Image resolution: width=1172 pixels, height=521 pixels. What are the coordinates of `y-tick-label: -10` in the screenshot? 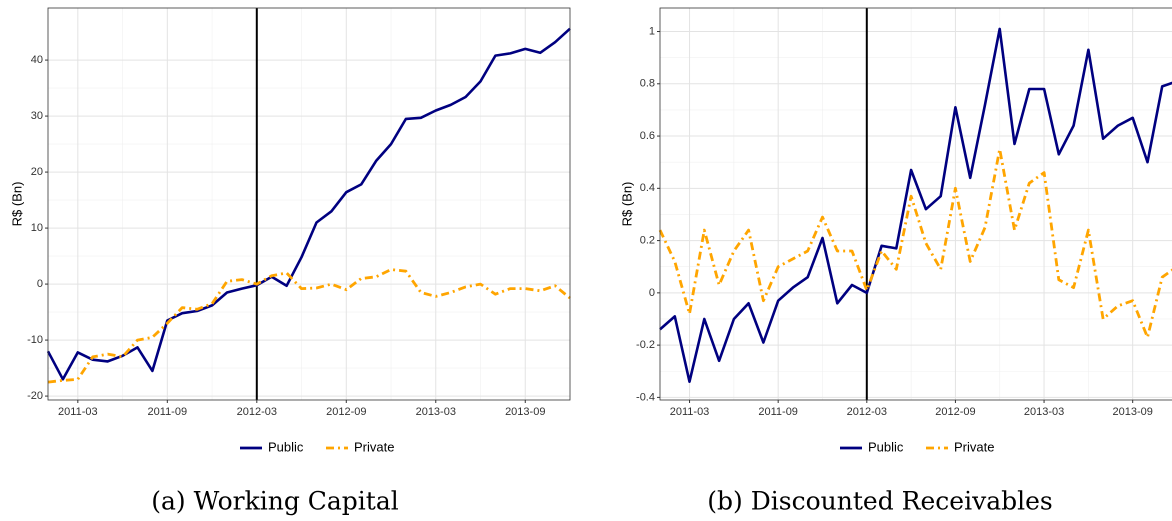 It's located at (35, 340).